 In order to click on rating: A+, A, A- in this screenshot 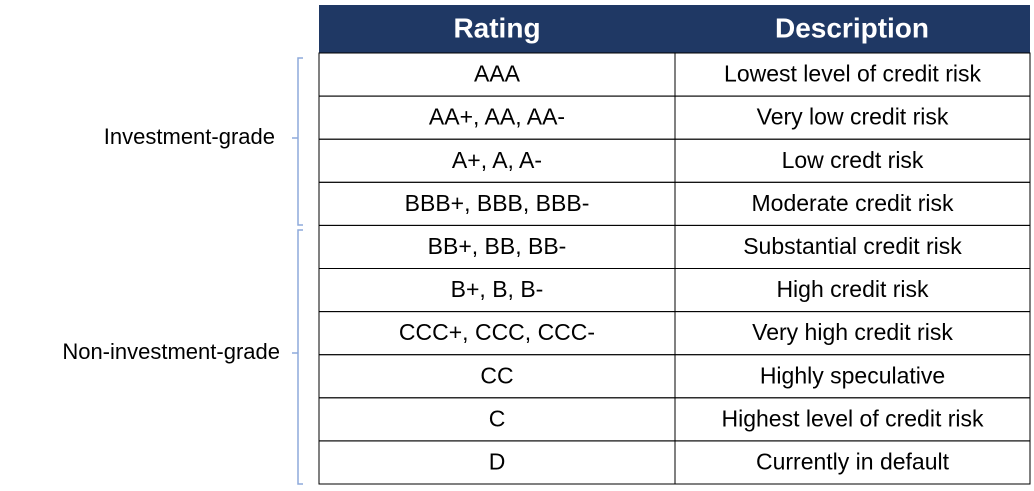, I will do `click(497, 160)`.